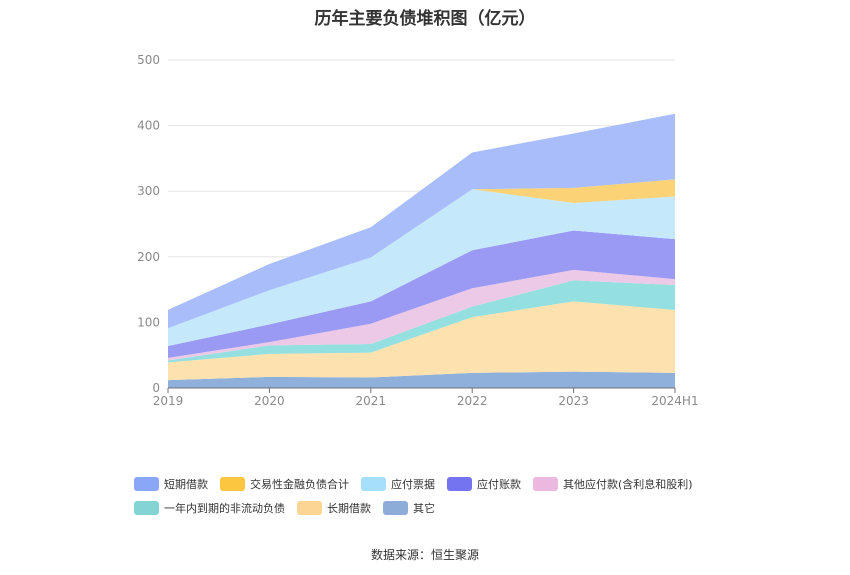 This screenshot has height=575, width=850. What do you see at coordinates (299, 484) in the screenshot?
I see `legend-label: 交易性金融负债合计` at bounding box center [299, 484].